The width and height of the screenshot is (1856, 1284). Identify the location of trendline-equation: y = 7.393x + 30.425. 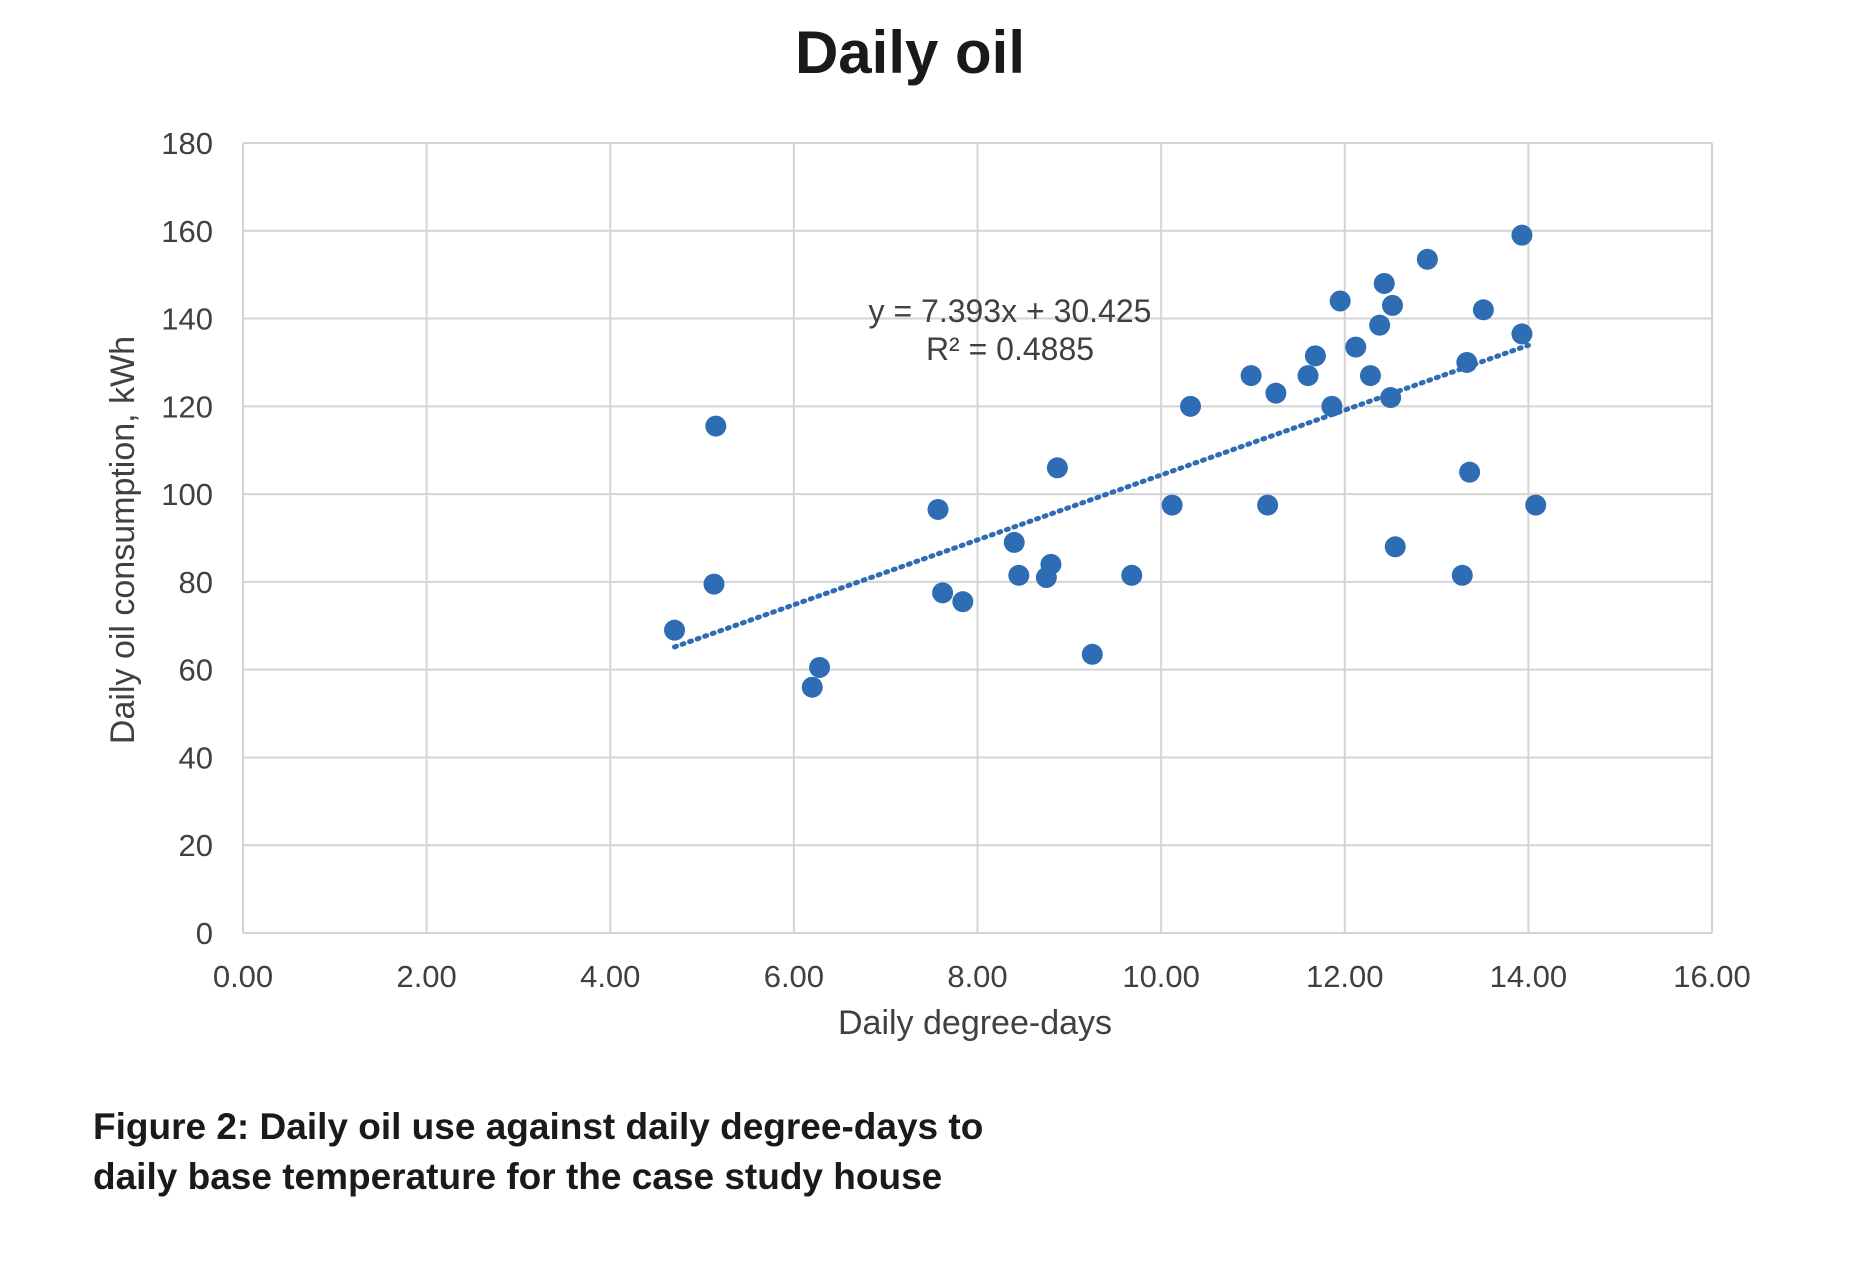
(1010, 311).